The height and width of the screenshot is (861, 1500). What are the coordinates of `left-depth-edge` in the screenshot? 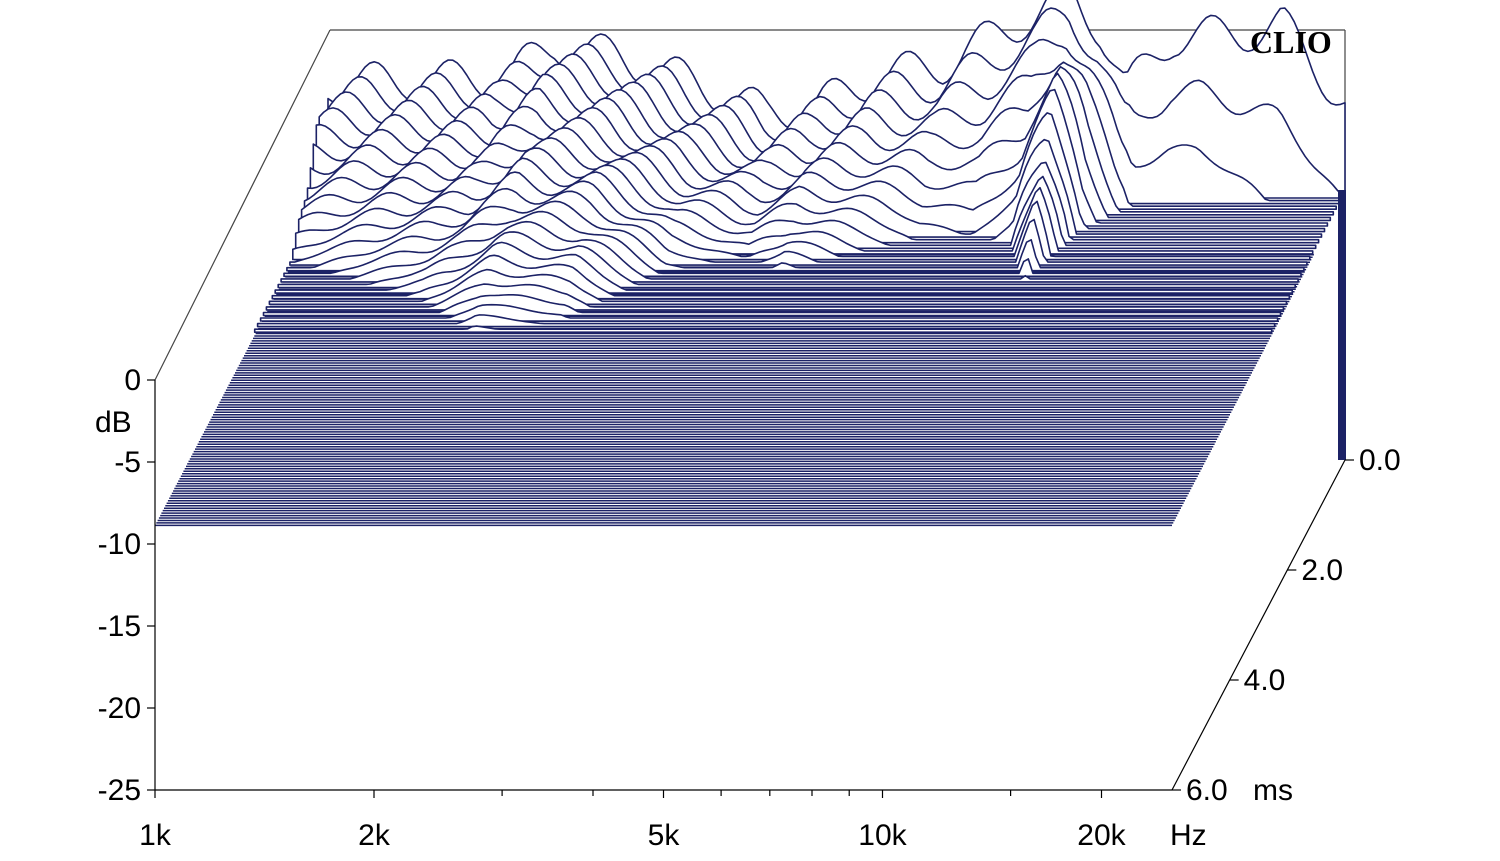 It's located at (242, 205).